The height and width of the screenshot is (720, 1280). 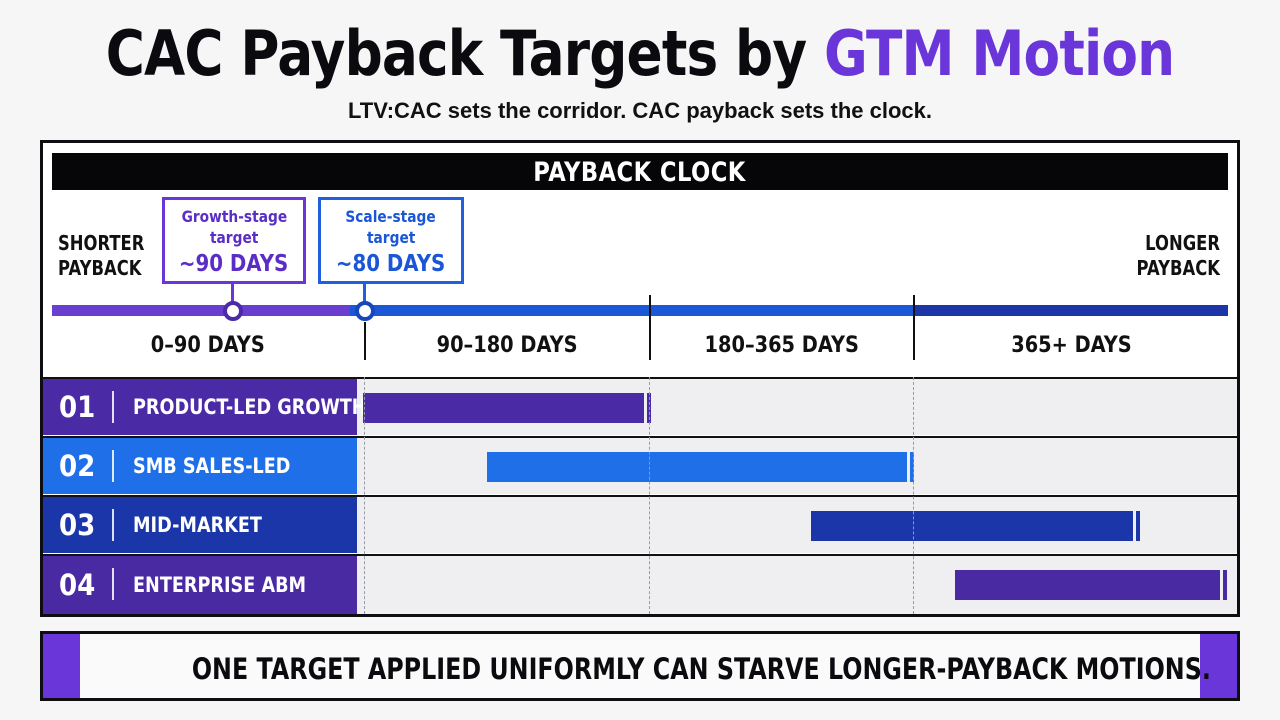 I want to click on range-label-90-180: 90–180 DAYS, so click(x=507, y=346).